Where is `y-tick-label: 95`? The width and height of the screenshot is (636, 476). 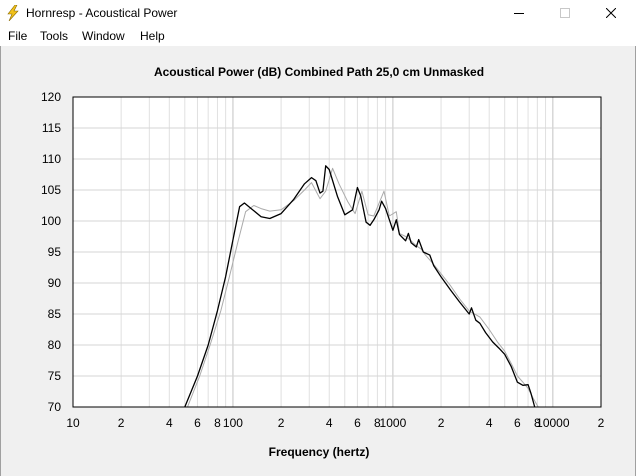 y-tick-label: 95 is located at coordinates (55, 252).